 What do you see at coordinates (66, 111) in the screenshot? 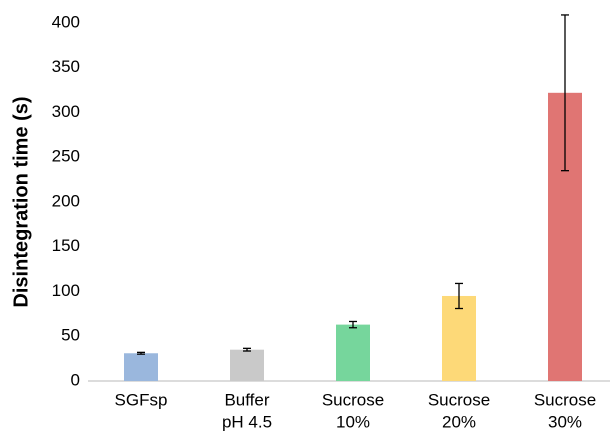
I see `y-tick-label: 300` at bounding box center [66, 111].